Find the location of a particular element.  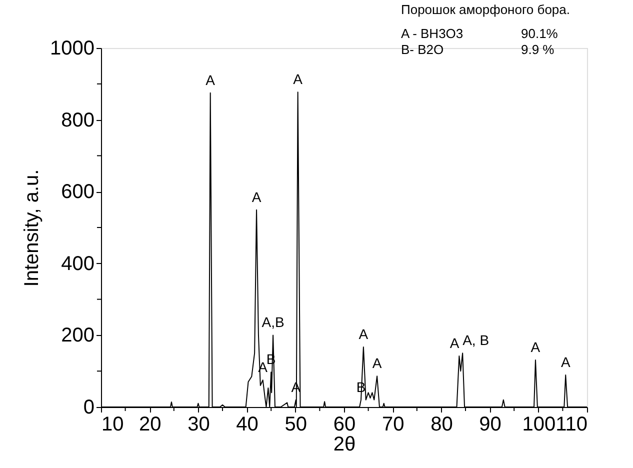

y-tick-label: 1000 is located at coordinates (72, 49).